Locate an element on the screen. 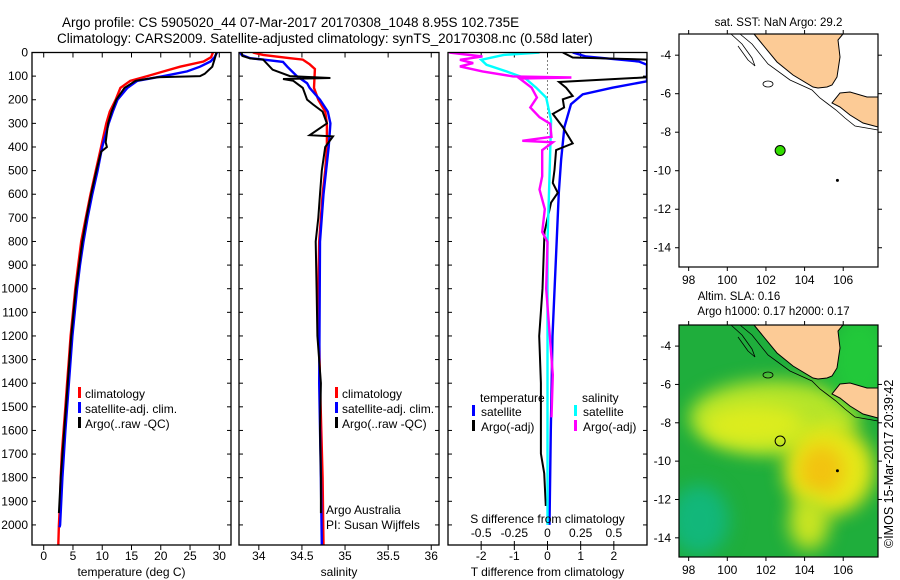 The width and height of the screenshot is (900, 580). credit-text: ©IMOS 15-Mar-2017 20:39:42 is located at coordinates (889, 463).